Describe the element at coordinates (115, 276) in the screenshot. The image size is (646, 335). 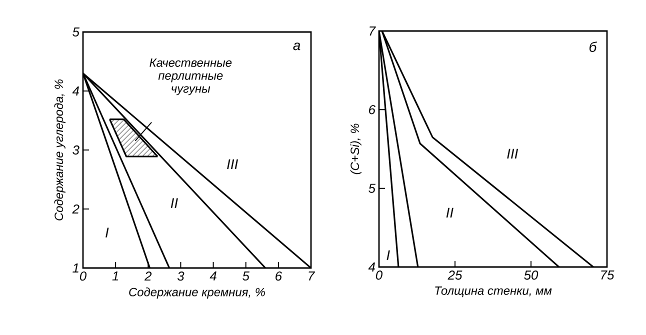
I see `x-tick-label: 1` at that location.